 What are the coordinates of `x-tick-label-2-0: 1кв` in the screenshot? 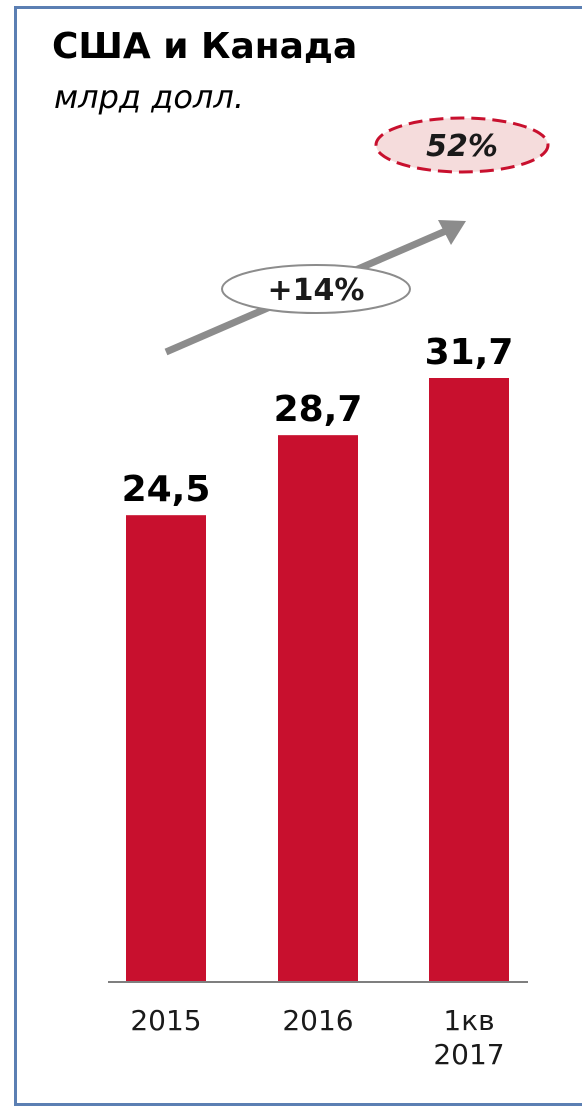 It's located at (468, 1020).